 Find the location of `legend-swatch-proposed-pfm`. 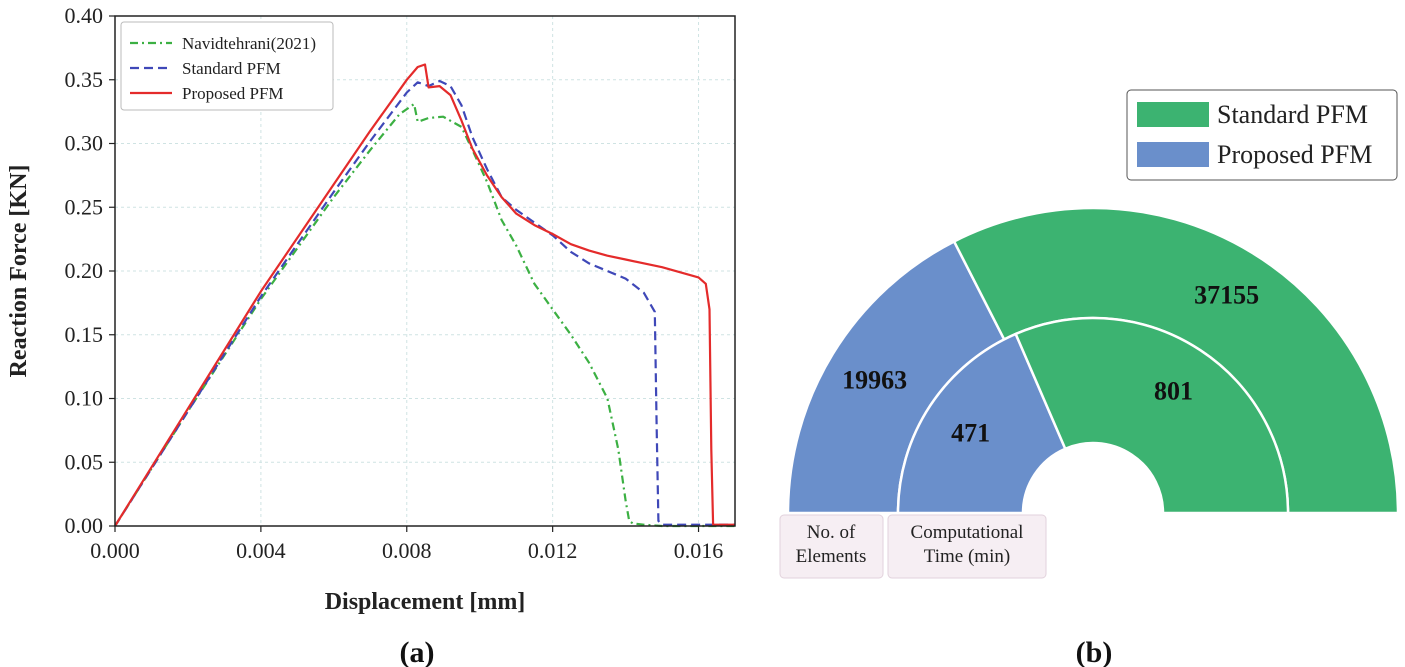

legend-swatch-proposed-pfm is located at coordinates (1173, 154).